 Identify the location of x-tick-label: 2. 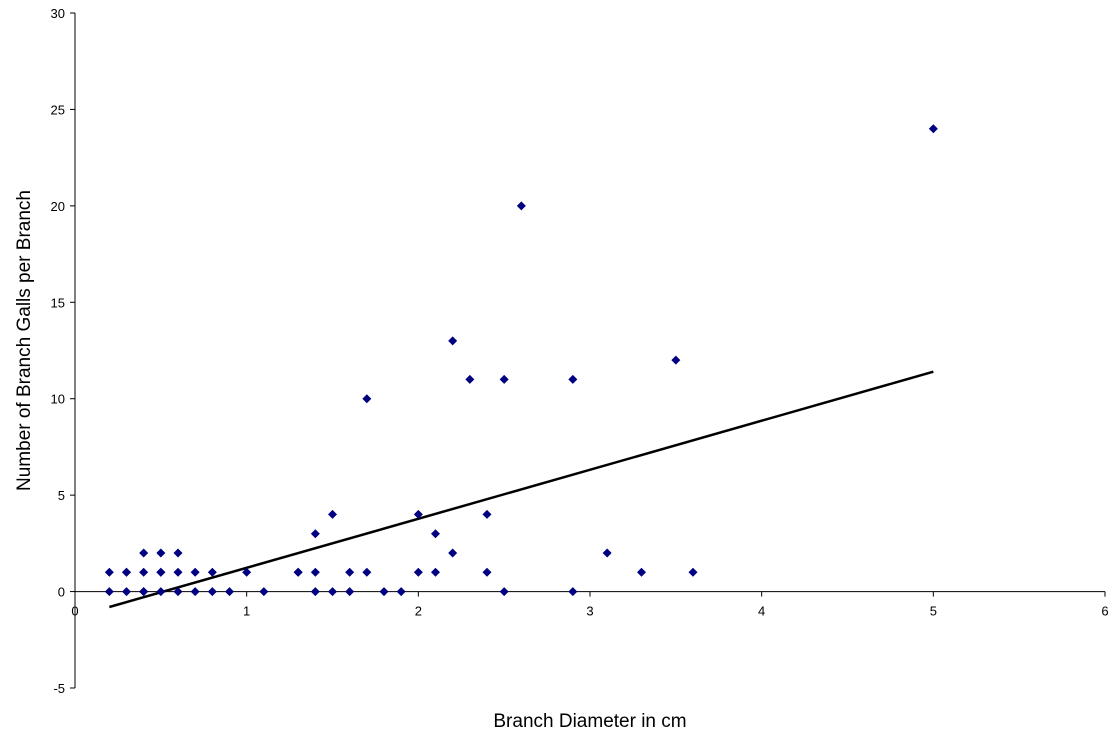
(418, 611).